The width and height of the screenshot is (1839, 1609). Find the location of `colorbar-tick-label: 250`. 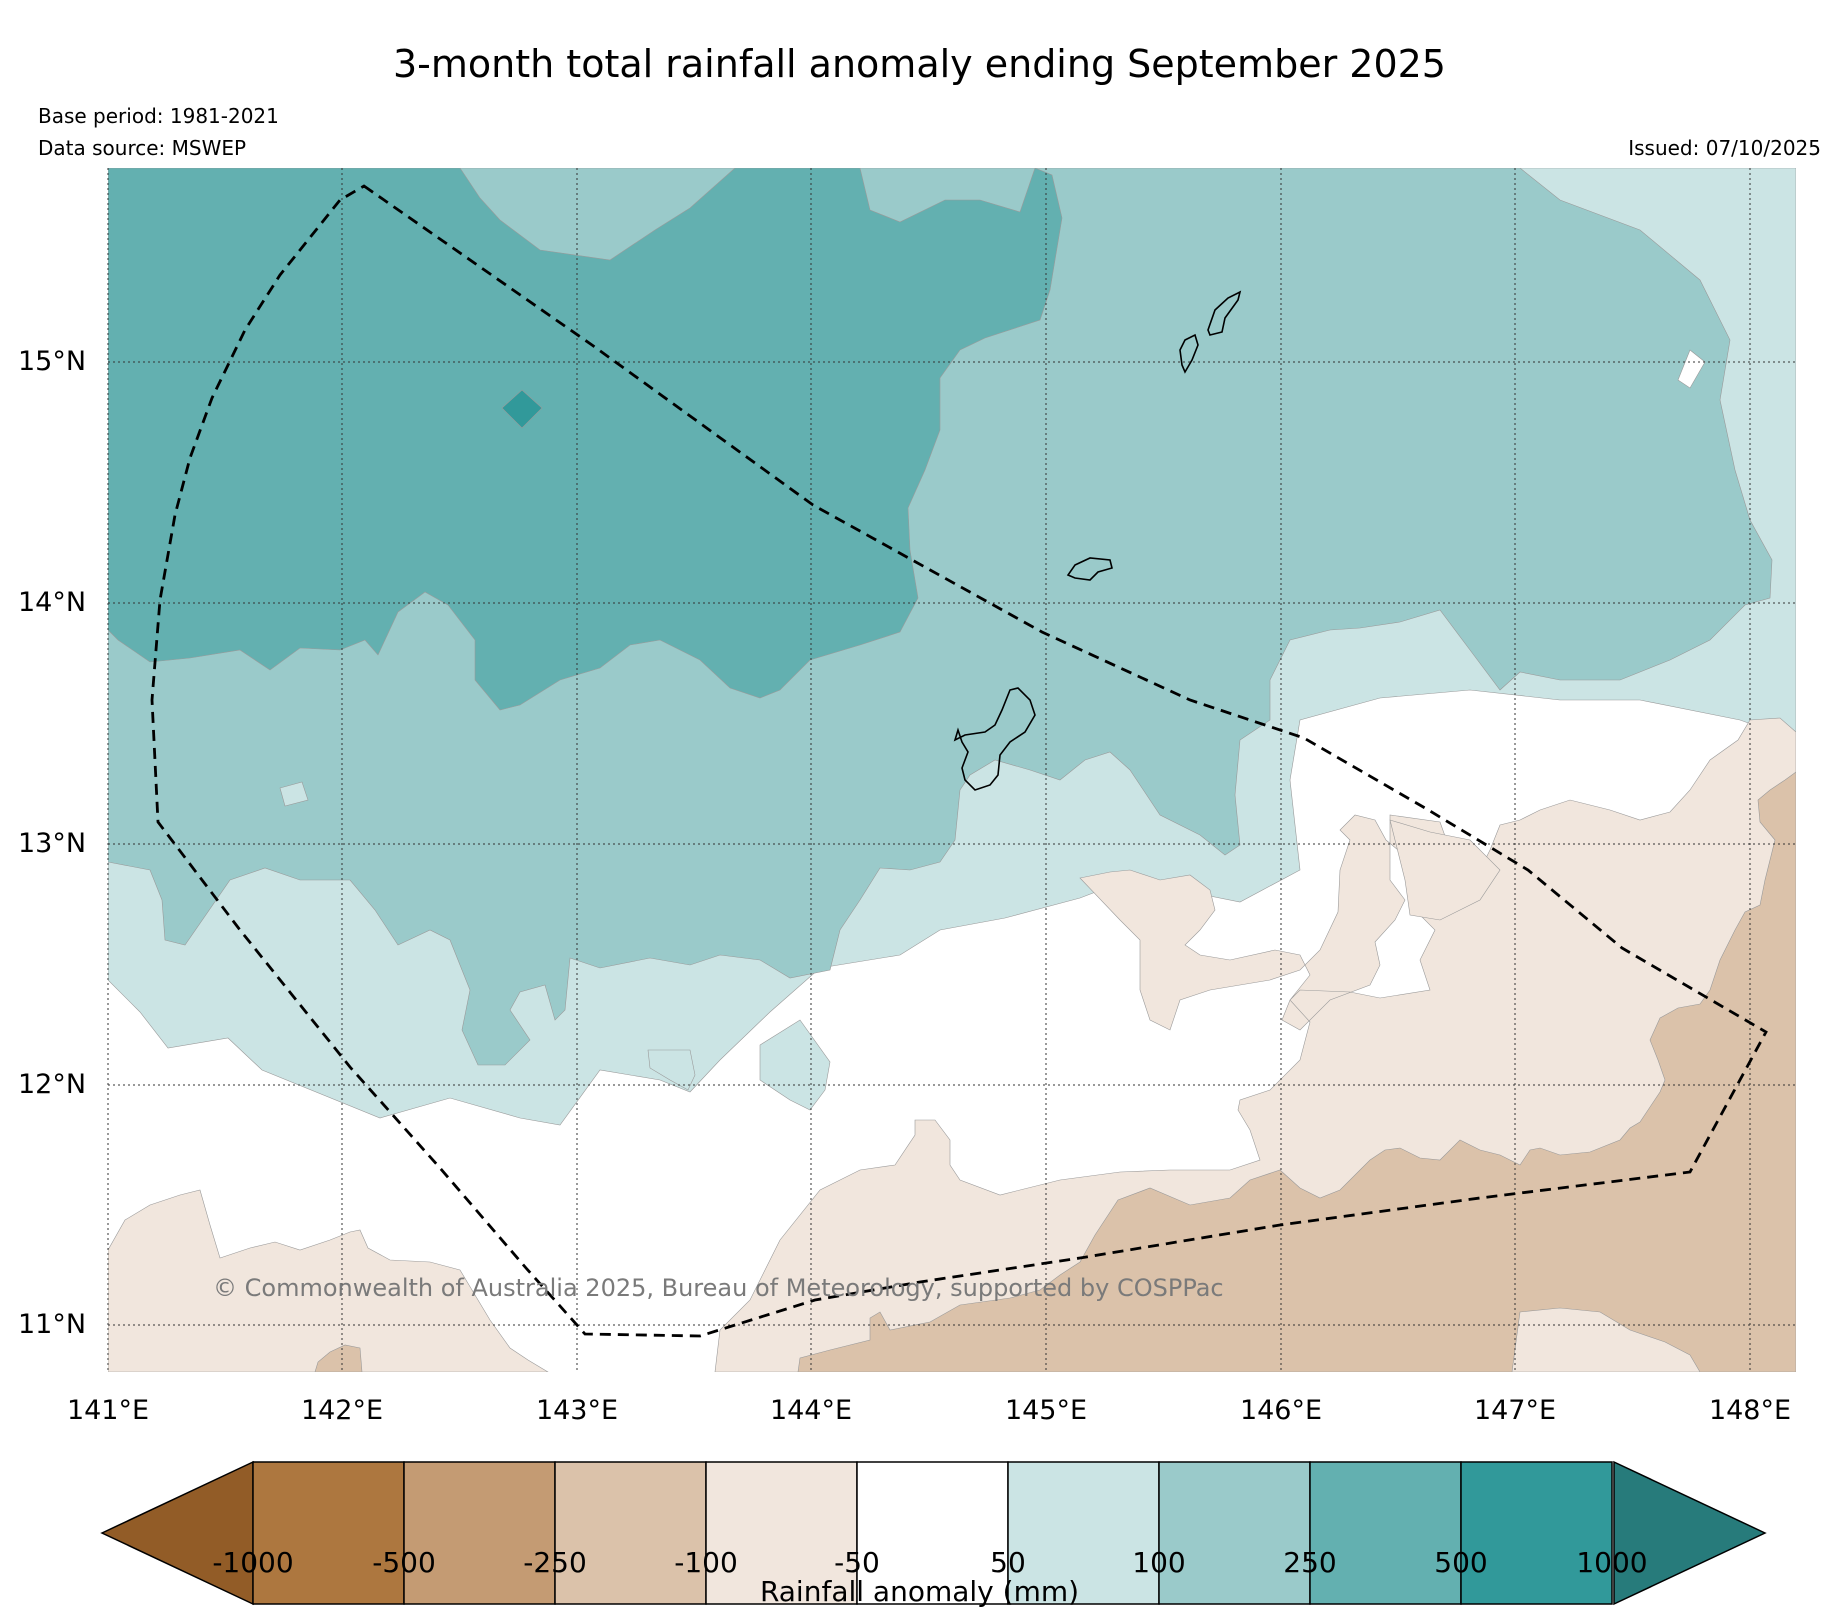

colorbar-tick-label: 250 is located at coordinates (1310, 1562).